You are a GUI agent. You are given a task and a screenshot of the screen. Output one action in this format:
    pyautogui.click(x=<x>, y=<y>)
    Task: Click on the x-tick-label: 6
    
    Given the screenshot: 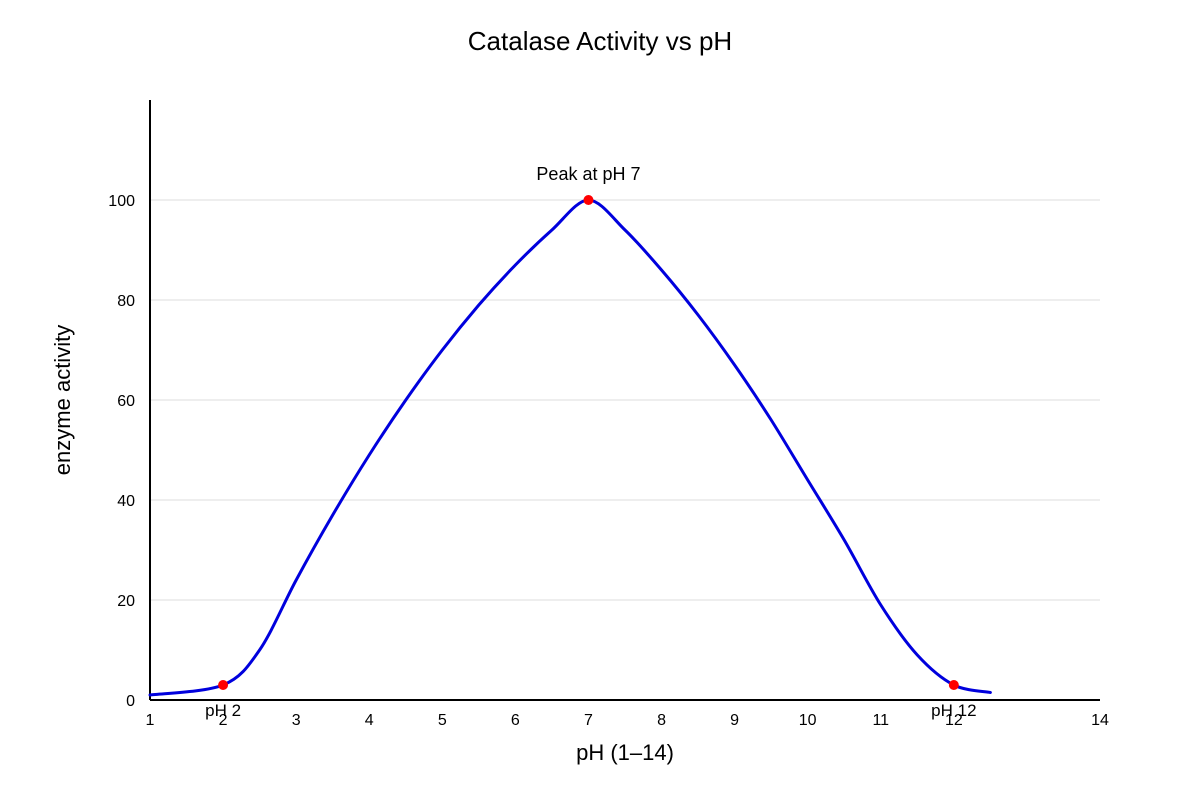 What is the action you would take?
    pyautogui.click(x=515, y=720)
    